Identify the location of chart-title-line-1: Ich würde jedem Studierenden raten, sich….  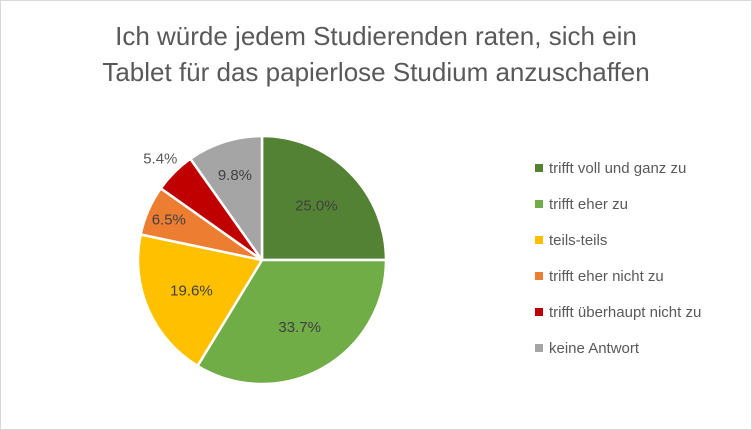
(376, 36).